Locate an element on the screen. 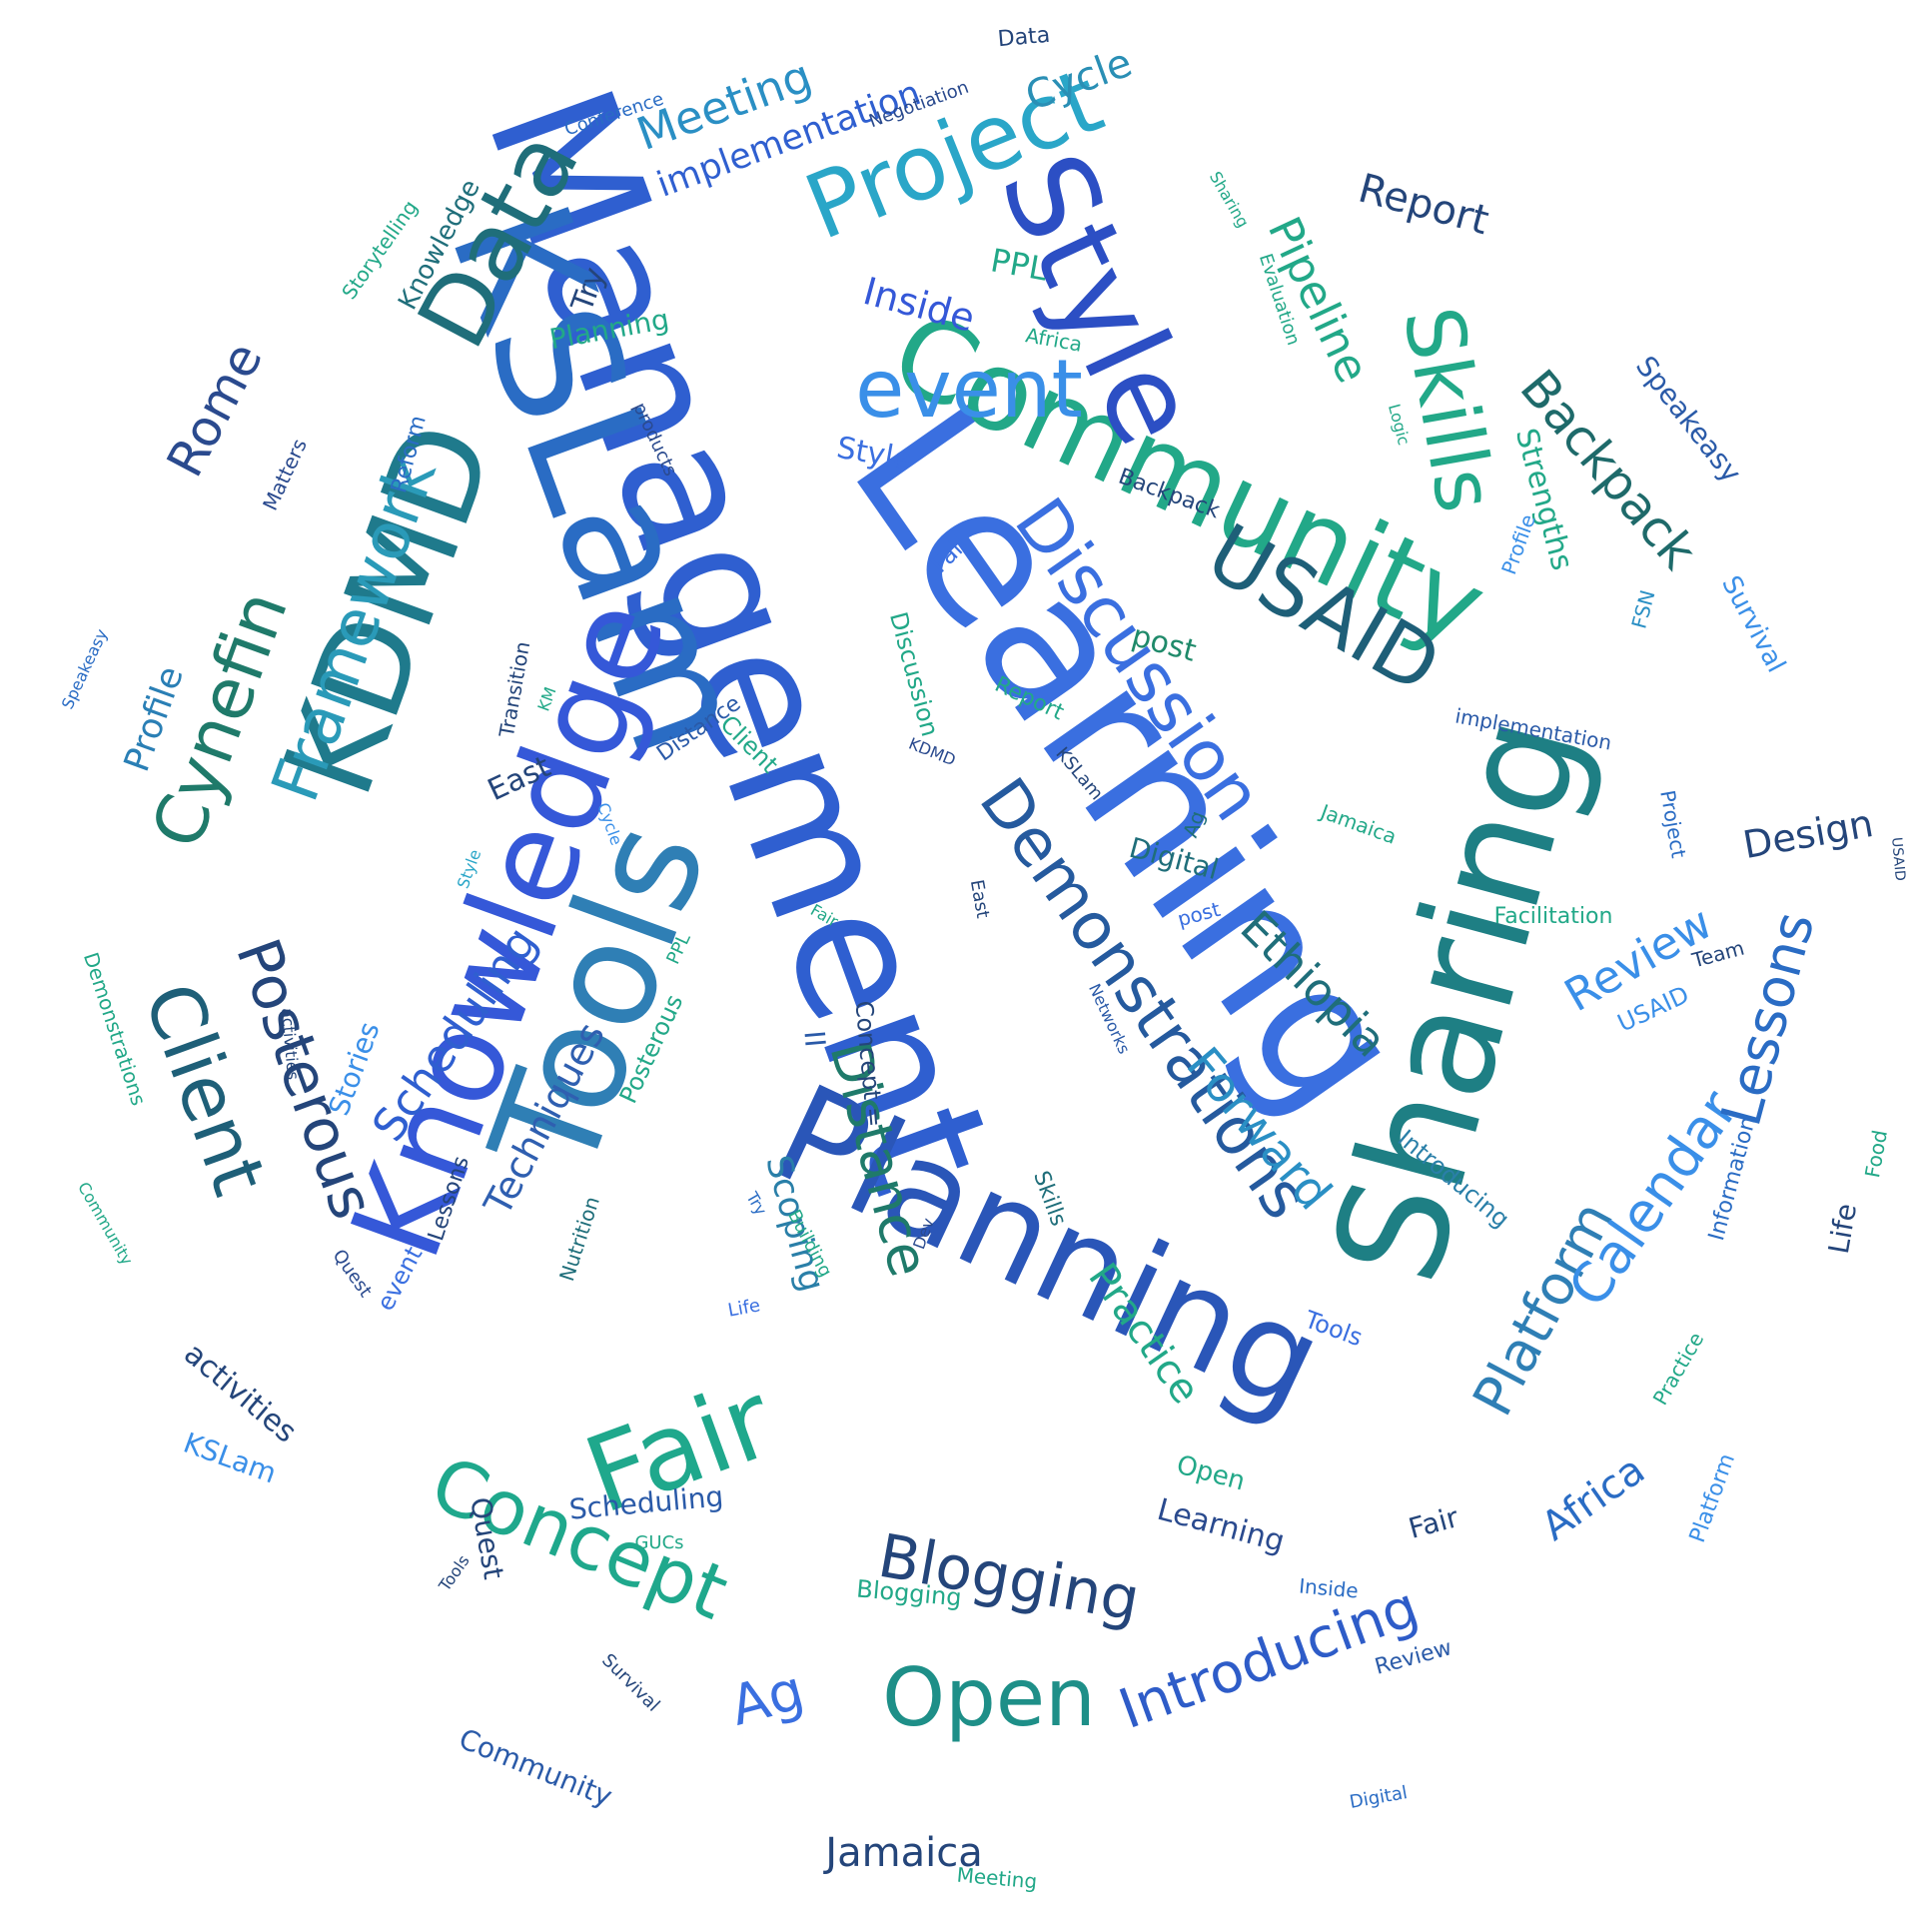  word-east: East is located at coordinates (979, 898).